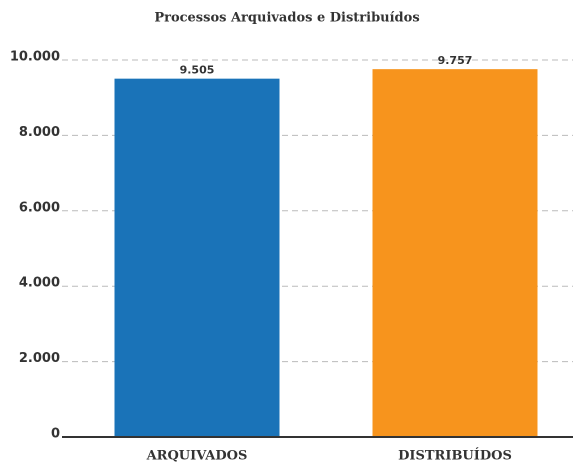  What do you see at coordinates (39, 283) in the screenshot?
I see `y-tick-label: 4.000` at bounding box center [39, 283].